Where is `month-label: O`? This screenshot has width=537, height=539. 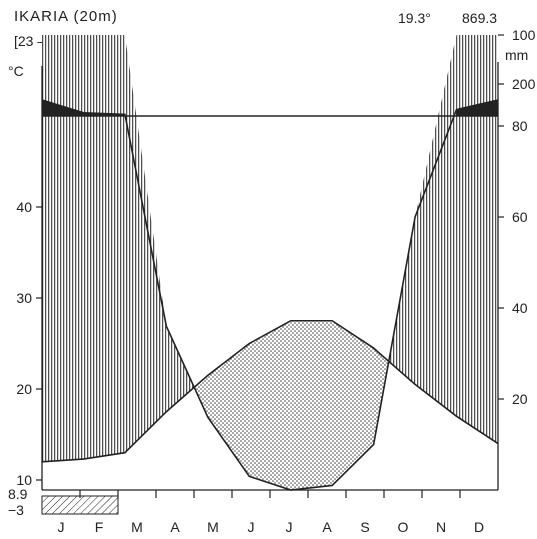
month-label: O is located at coordinates (403, 527).